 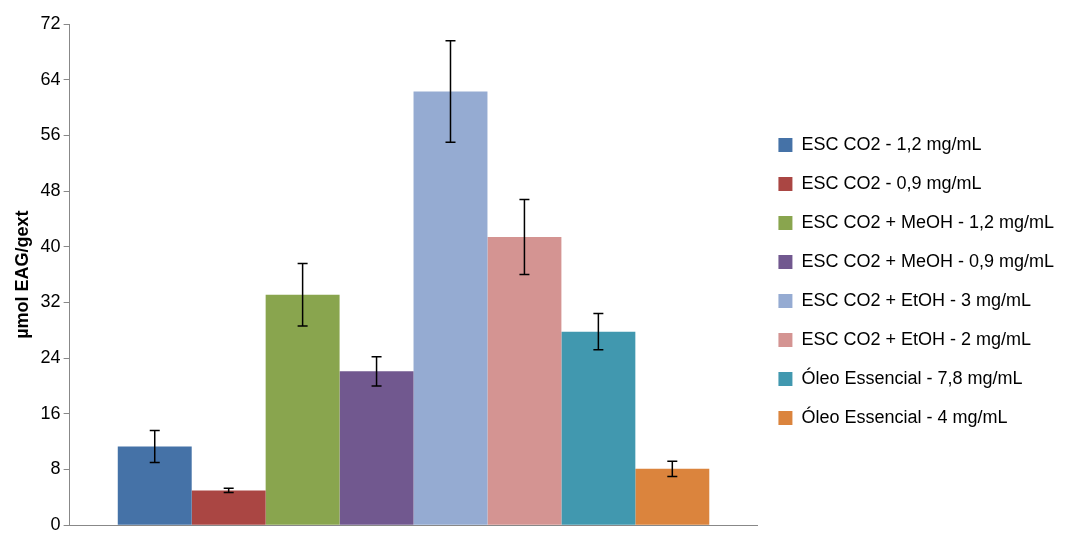 What do you see at coordinates (55, 468) in the screenshot?
I see `y-tick-label: 8` at bounding box center [55, 468].